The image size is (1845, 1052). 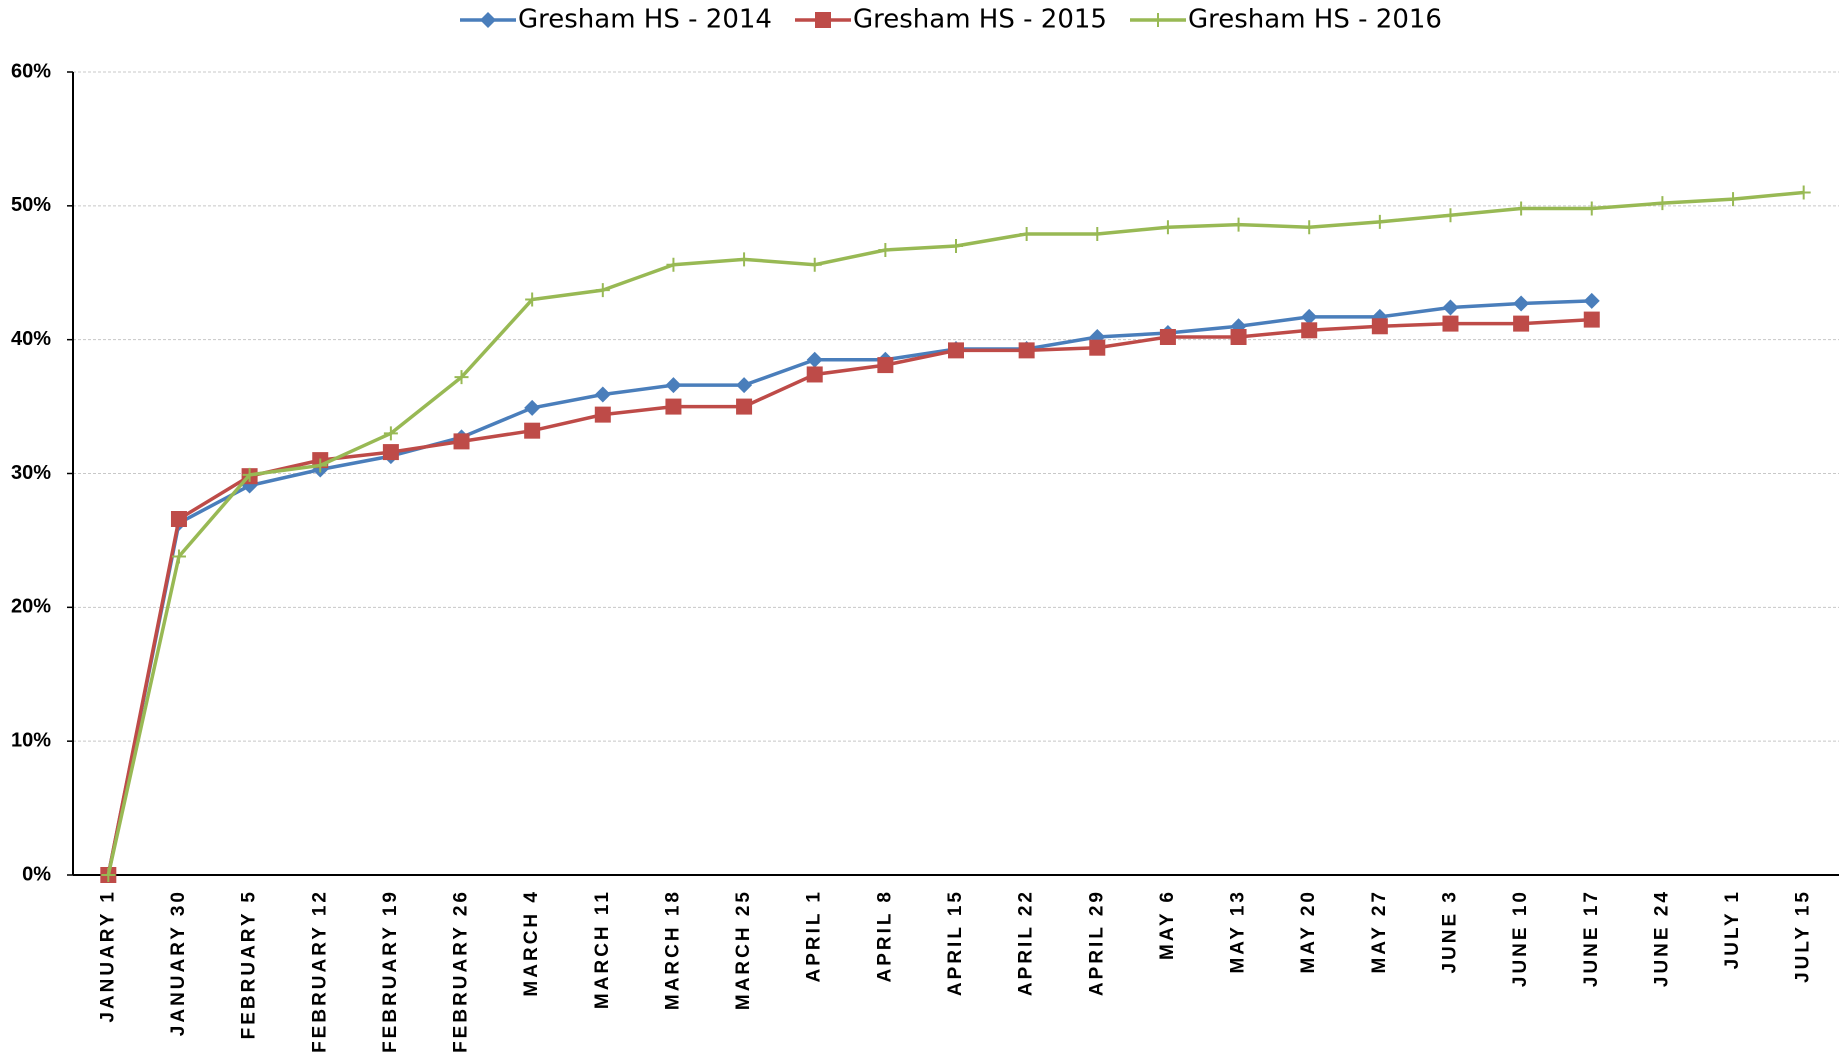 I want to click on x-tick-label: MAY 13, so click(x=1238, y=931).